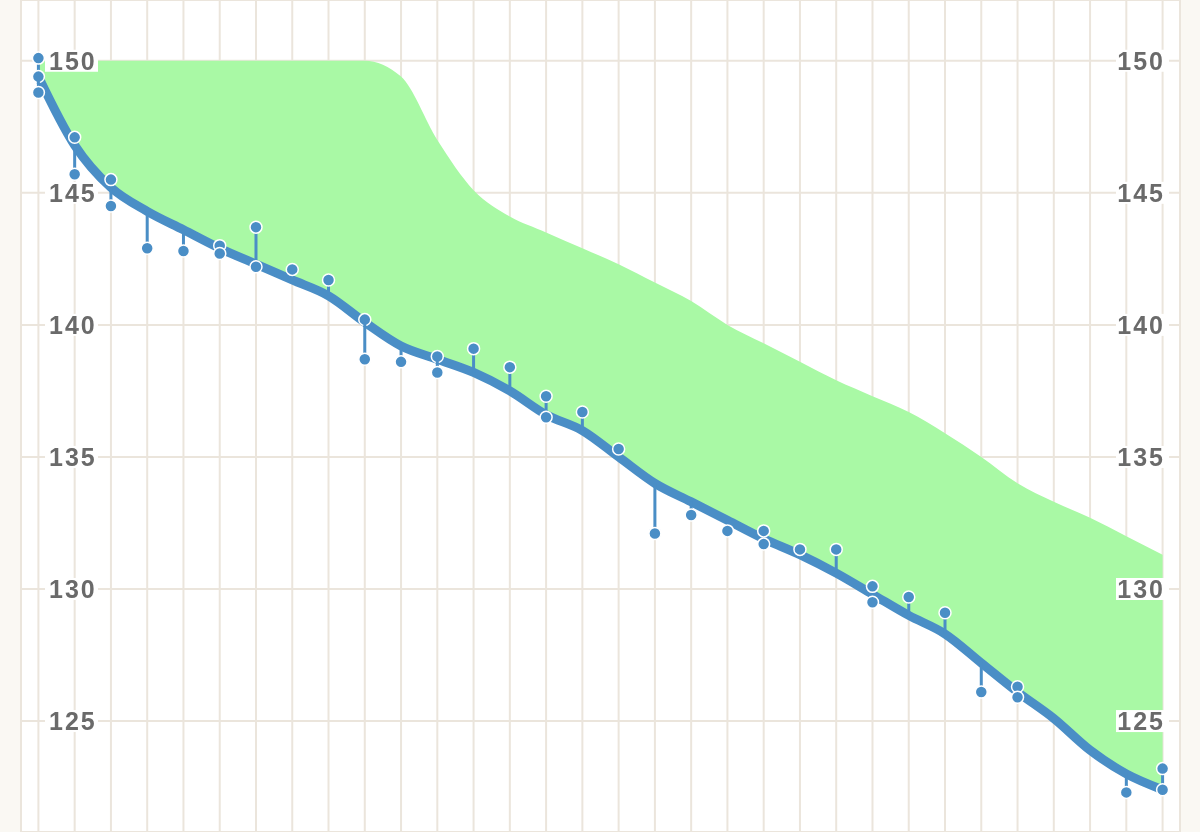 Image resolution: width=1200 pixels, height=832 pixels. Describe the element at coordinates (1141, 192) in the screenshot. I see `y2-tick-label: 145` at that location.